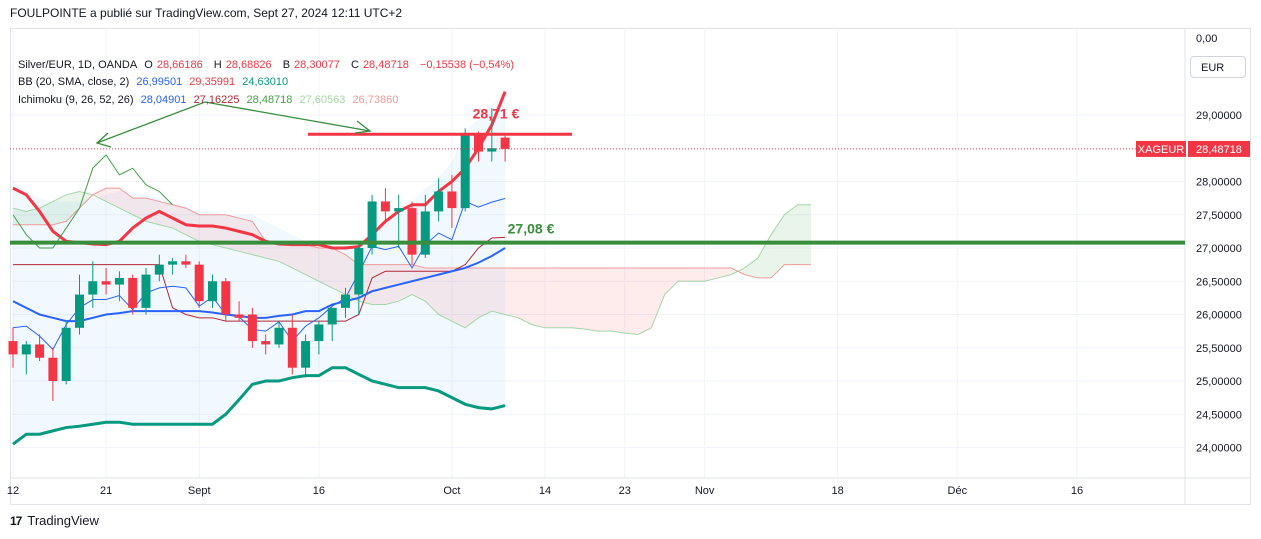  Describe the element at coordinates (259, 406) in the screenshot. I see `bollinger-lower` at that location.